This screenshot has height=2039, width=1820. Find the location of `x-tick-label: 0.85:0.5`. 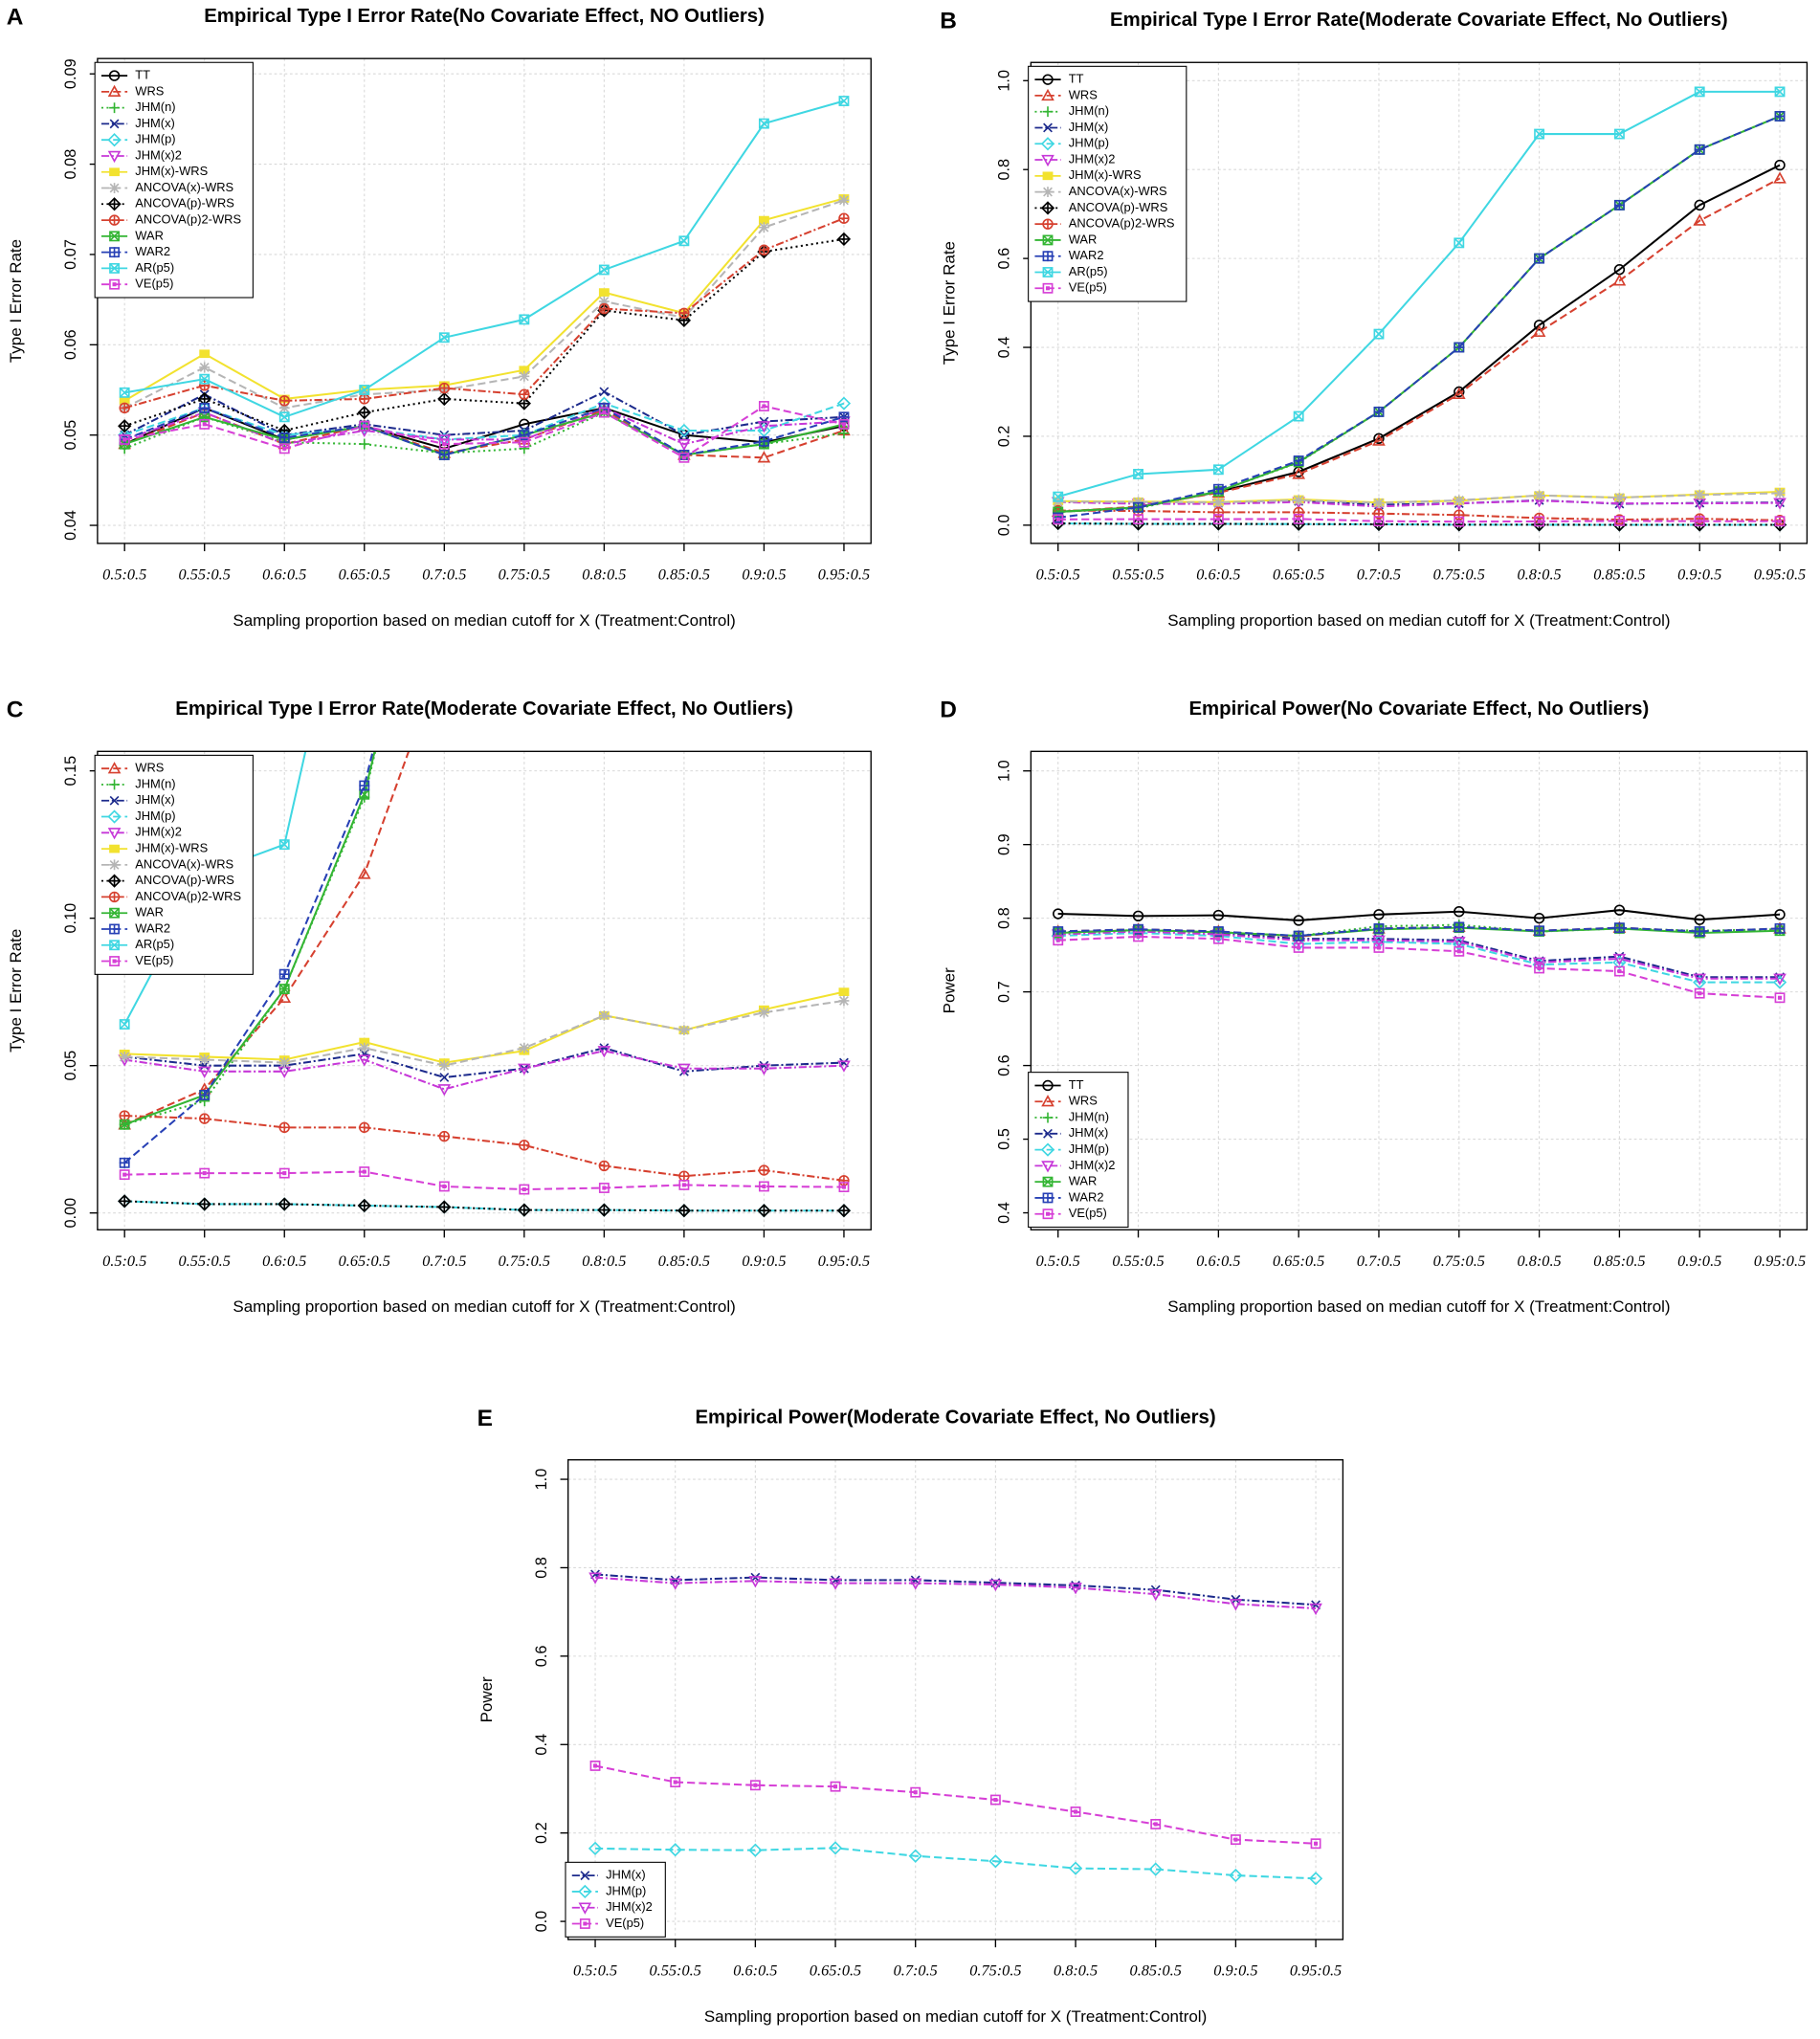

x-tick-label: 0.85:0.5 is located at coordinates (684, 574).